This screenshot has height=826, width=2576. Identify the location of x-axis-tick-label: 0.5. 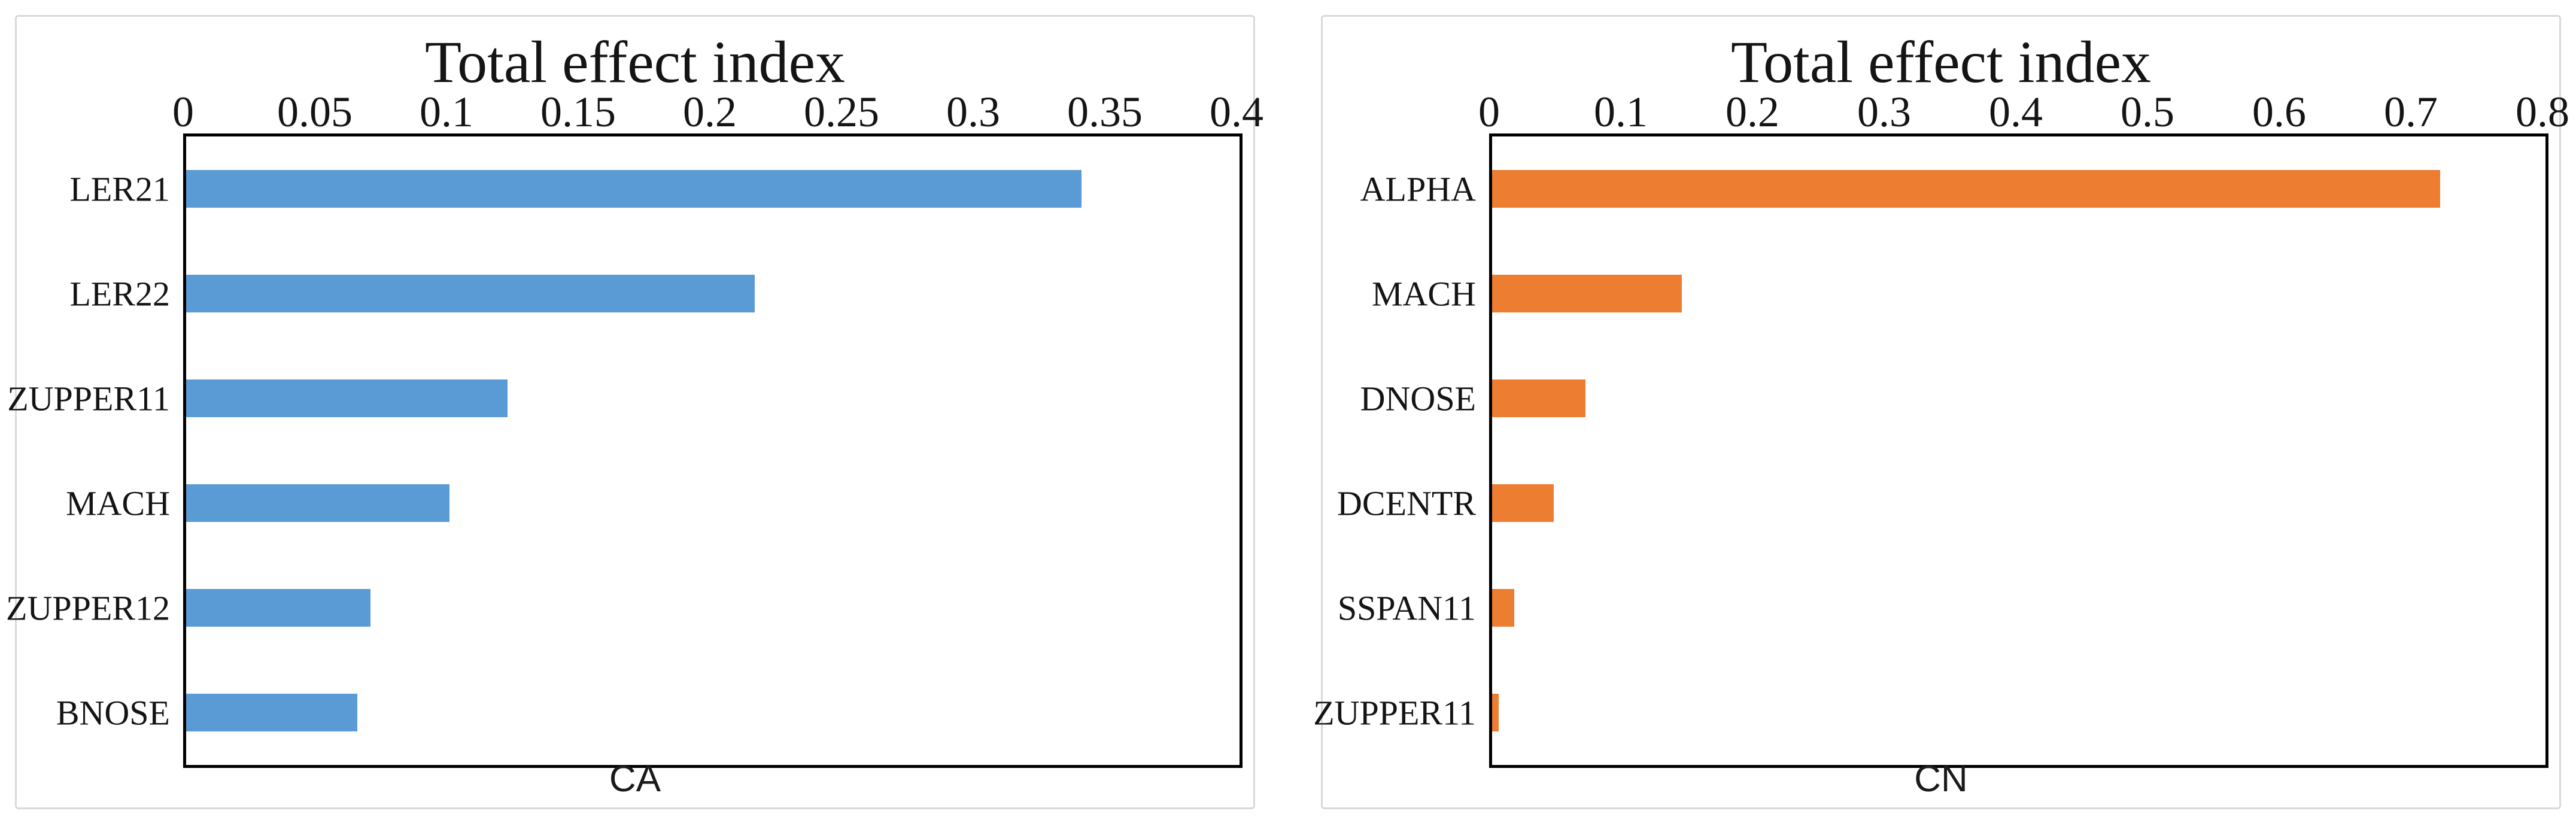
(2147, 112).